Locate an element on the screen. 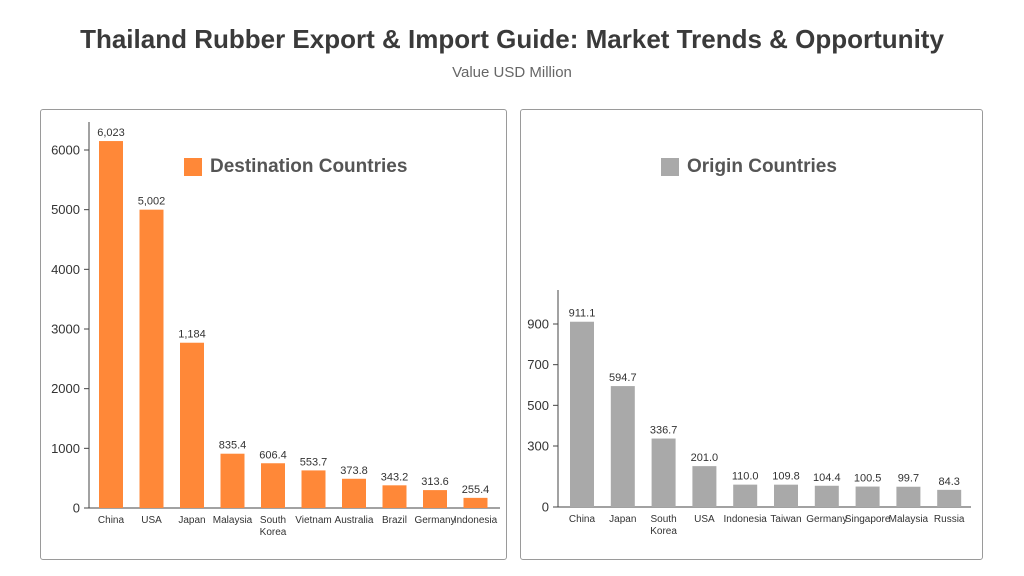 This screenshot has height=576, width=1024. category-label: Brazil is located at coordinates (394, 520).